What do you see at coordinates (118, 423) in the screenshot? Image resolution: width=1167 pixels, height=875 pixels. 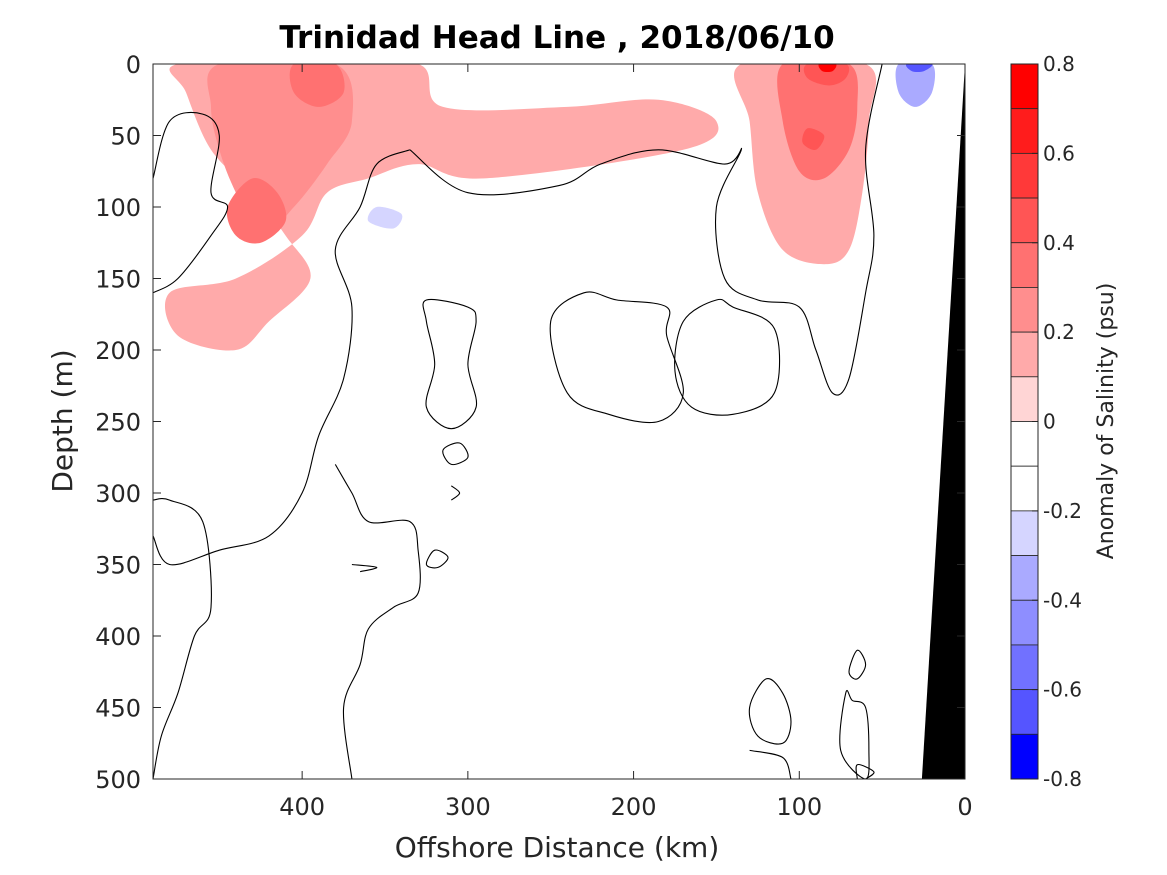 I see `y-tick-label-250: 250` at bounding box center [118, 423].